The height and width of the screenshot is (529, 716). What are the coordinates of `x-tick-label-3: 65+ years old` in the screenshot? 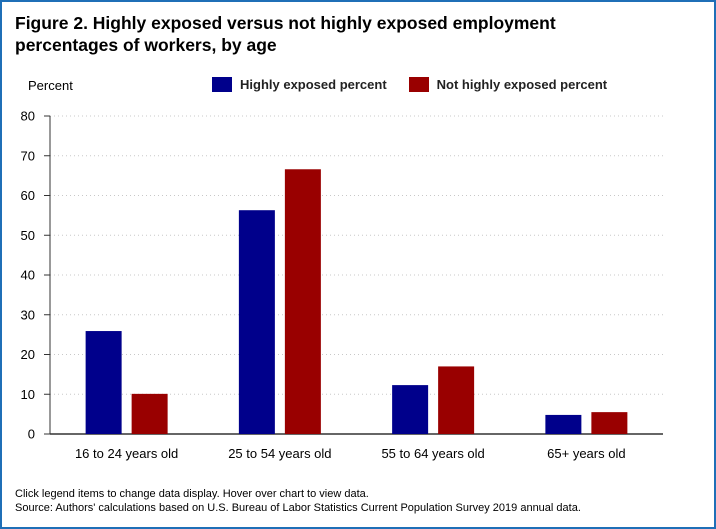 It's located at (586, 453).